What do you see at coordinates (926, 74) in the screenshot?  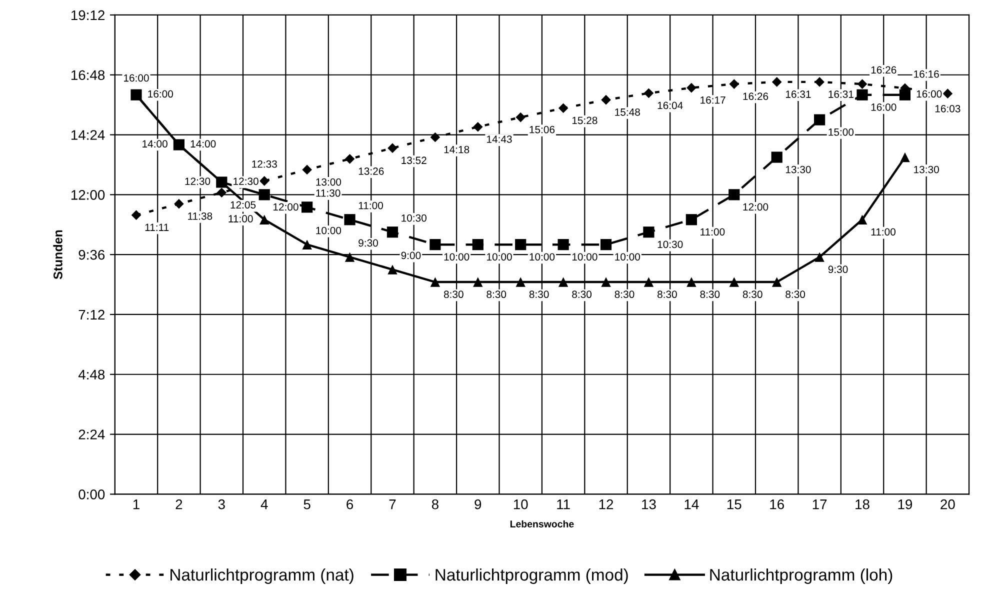 I see `data-label: 16:16` at bounding box center [926, 74].